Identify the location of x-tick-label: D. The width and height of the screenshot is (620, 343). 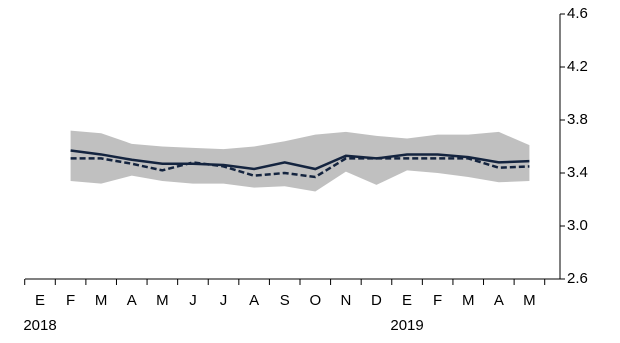
(376, 300).